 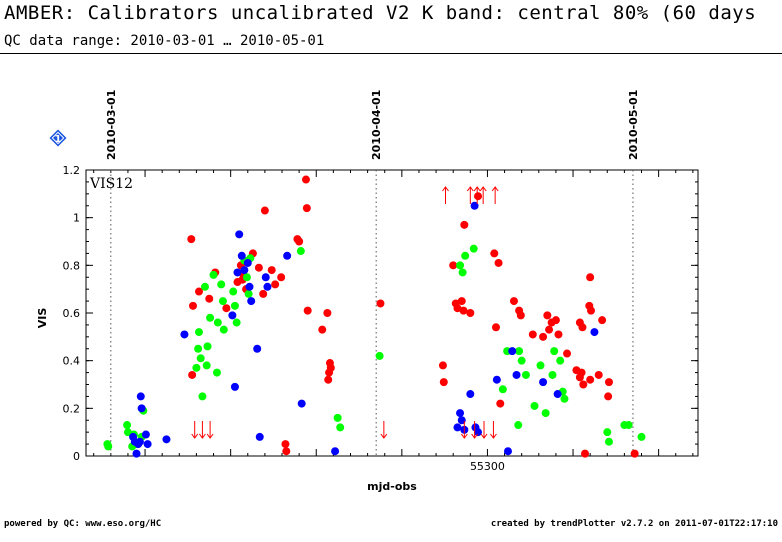 What do you see at coordinates (487, 466) in the screenshot?
I see `x-tick-label: 55300` at bounding box center [487, 466].